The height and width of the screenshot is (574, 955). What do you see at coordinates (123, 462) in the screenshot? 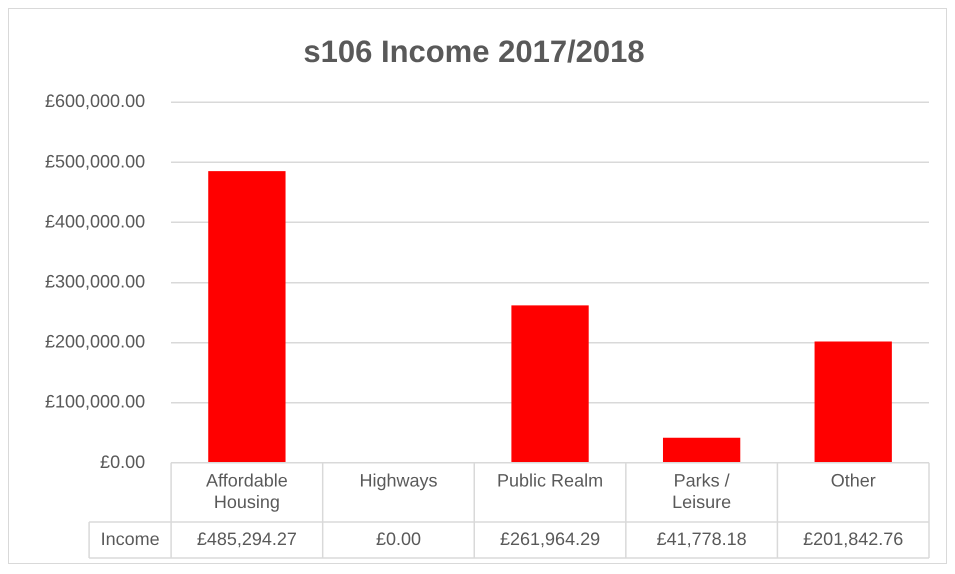
I see `y-tick-label: £0.00` at bounding box center [123, 462].